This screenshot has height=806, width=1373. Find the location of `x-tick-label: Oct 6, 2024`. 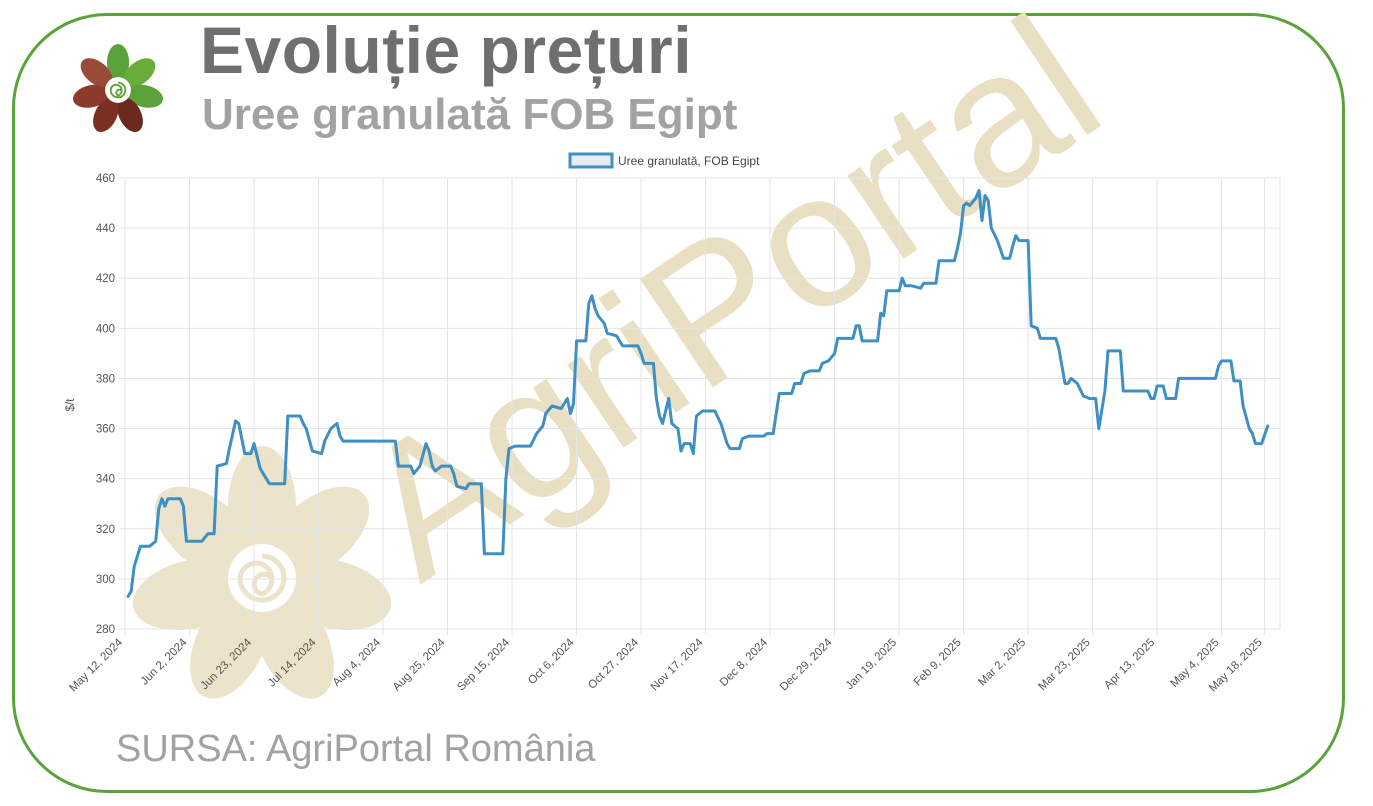

x-tick-label: Oct 6, 2024 is located at coordinates (551, 661).